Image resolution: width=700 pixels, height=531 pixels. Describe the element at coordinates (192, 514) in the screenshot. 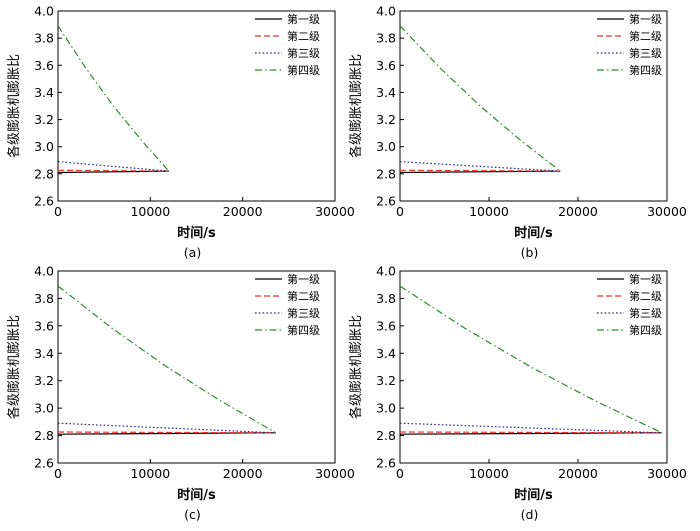

I see `panel-label: (c)` at that location.